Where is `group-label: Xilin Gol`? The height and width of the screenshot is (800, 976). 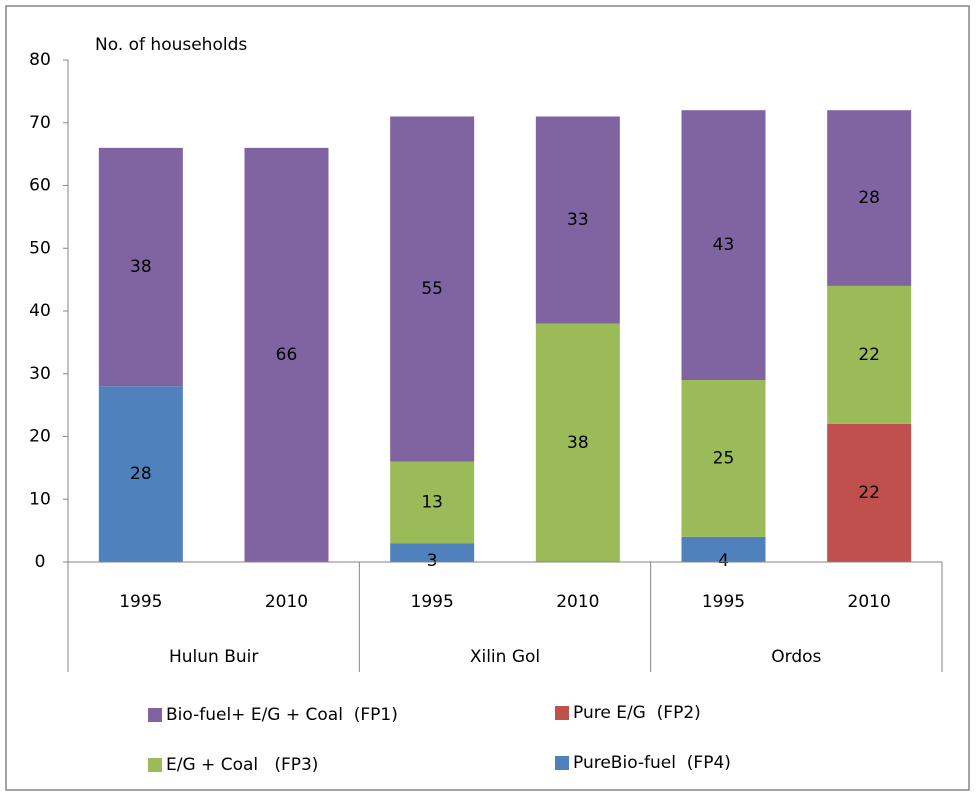
group-label: Xilin Gol is located at coordinates (505, 657).